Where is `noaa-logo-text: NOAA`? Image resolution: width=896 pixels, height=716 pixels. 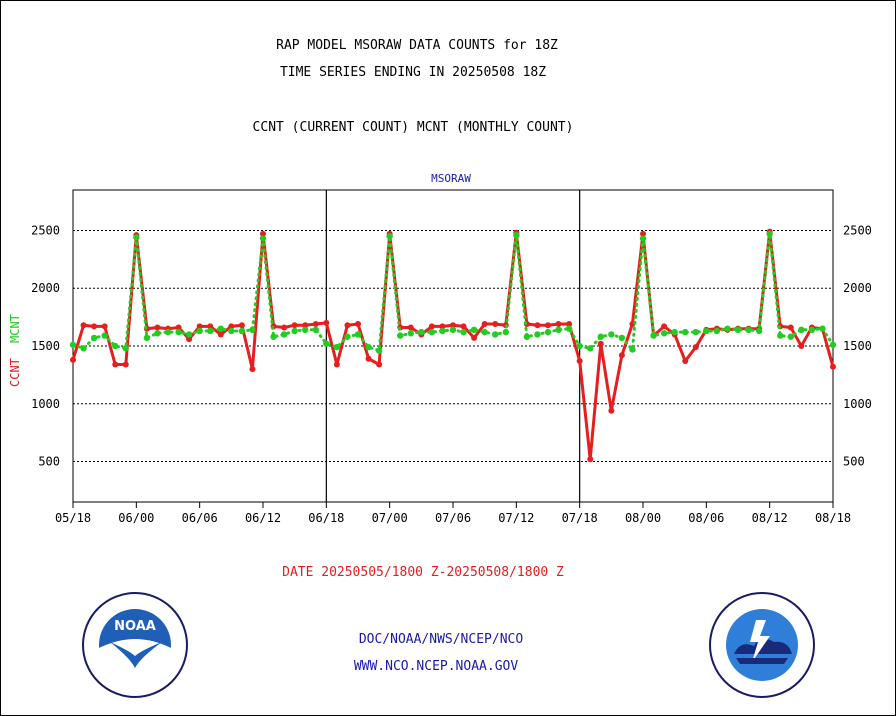
noaa-logo-text: NOAA is located at coordinates (135, 626).